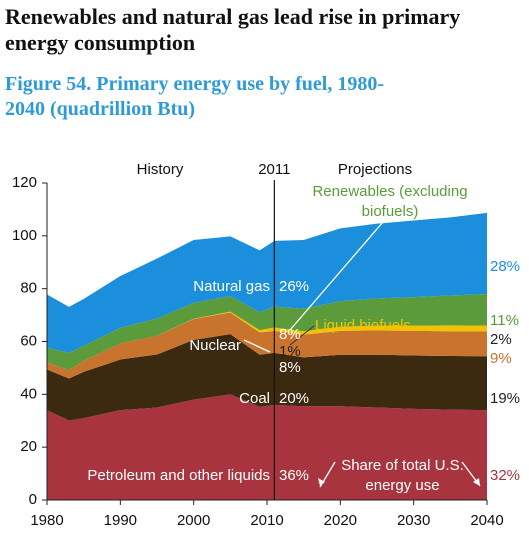  I want to click on y-tick-label: 60, so click(28, 340).